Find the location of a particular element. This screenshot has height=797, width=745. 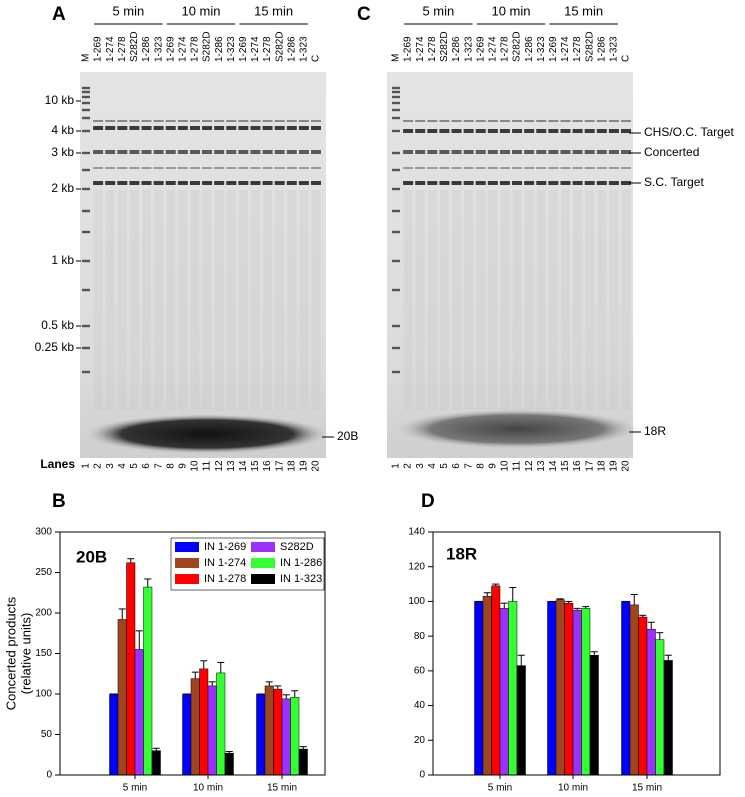

lane-name: 1-278 is located at coordinates (267, 49).